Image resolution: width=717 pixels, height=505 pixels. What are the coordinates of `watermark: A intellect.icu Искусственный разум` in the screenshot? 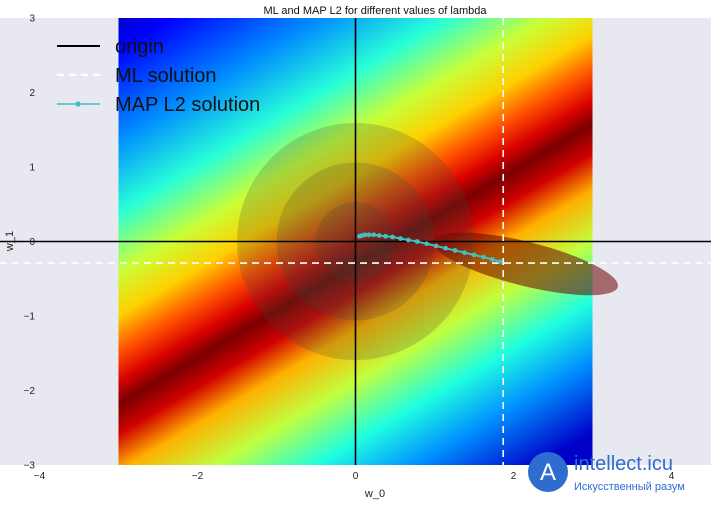 It's located at (621, 472).